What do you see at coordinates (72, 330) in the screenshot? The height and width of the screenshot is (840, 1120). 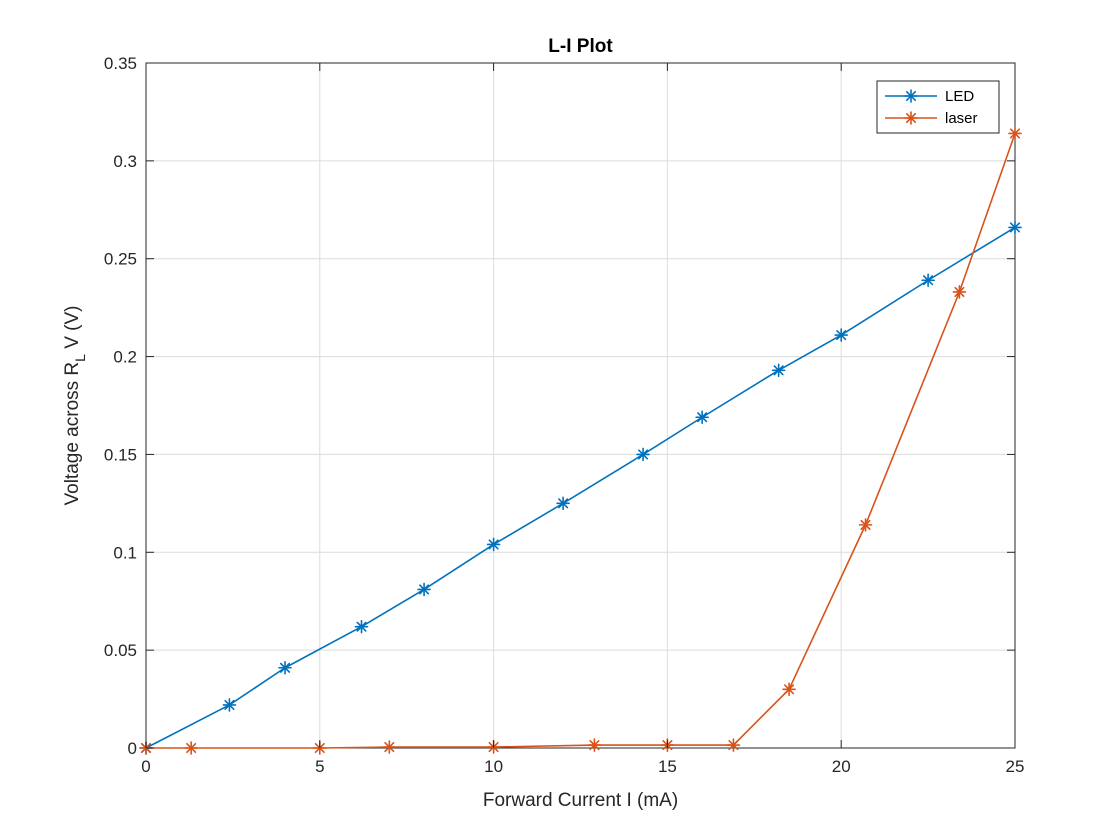 I see `y-axis-label-suffix: V (V)` at bounding box center [72, 330].